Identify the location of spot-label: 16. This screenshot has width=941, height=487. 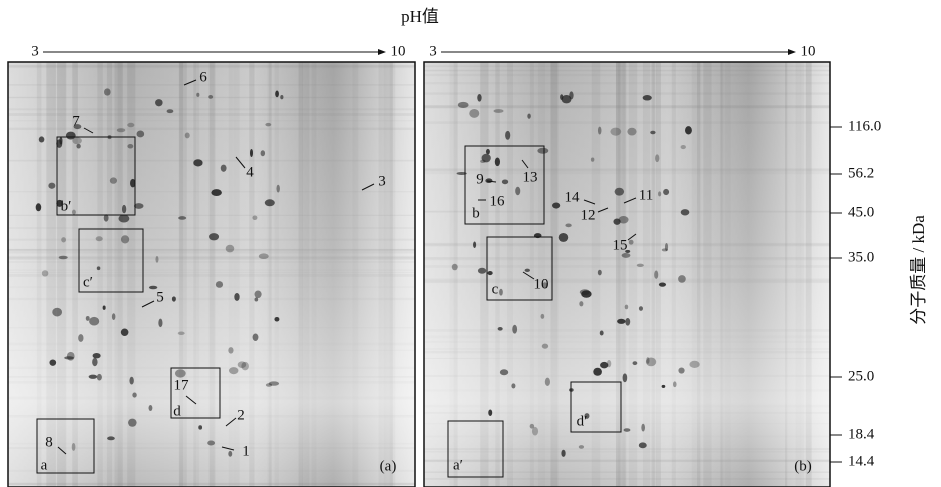
(498, 201).